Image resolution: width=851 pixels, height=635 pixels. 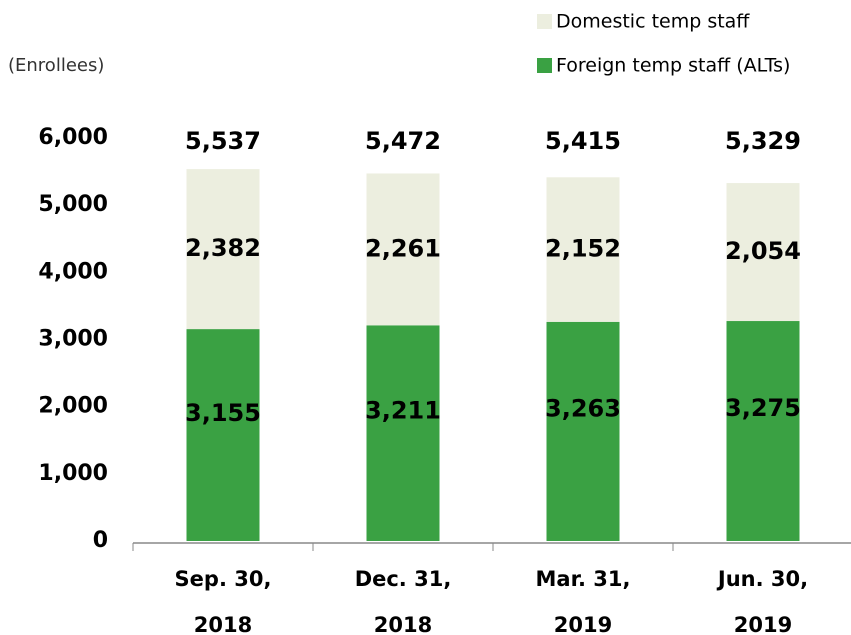 I want to click on value-label: 3,155, so click(x=223, y=413).